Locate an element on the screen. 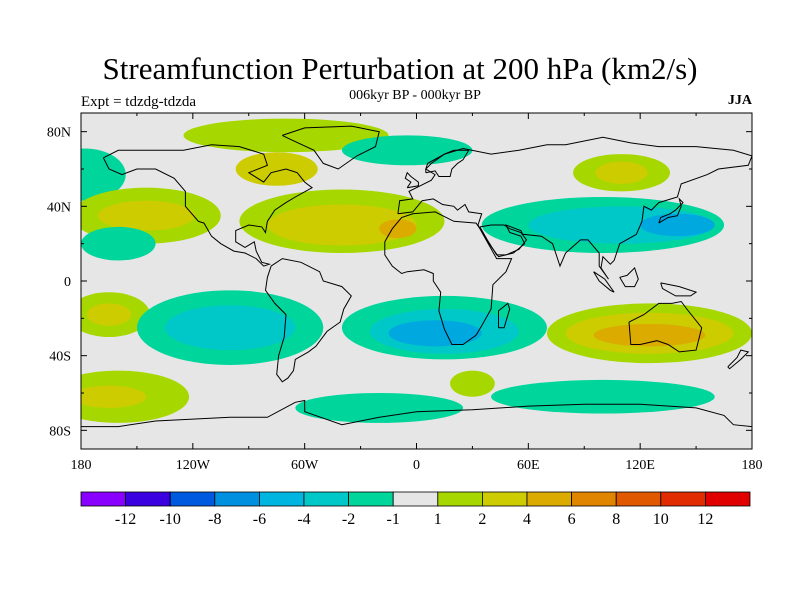  arabia-coastline is located at coordinates (503, 240).